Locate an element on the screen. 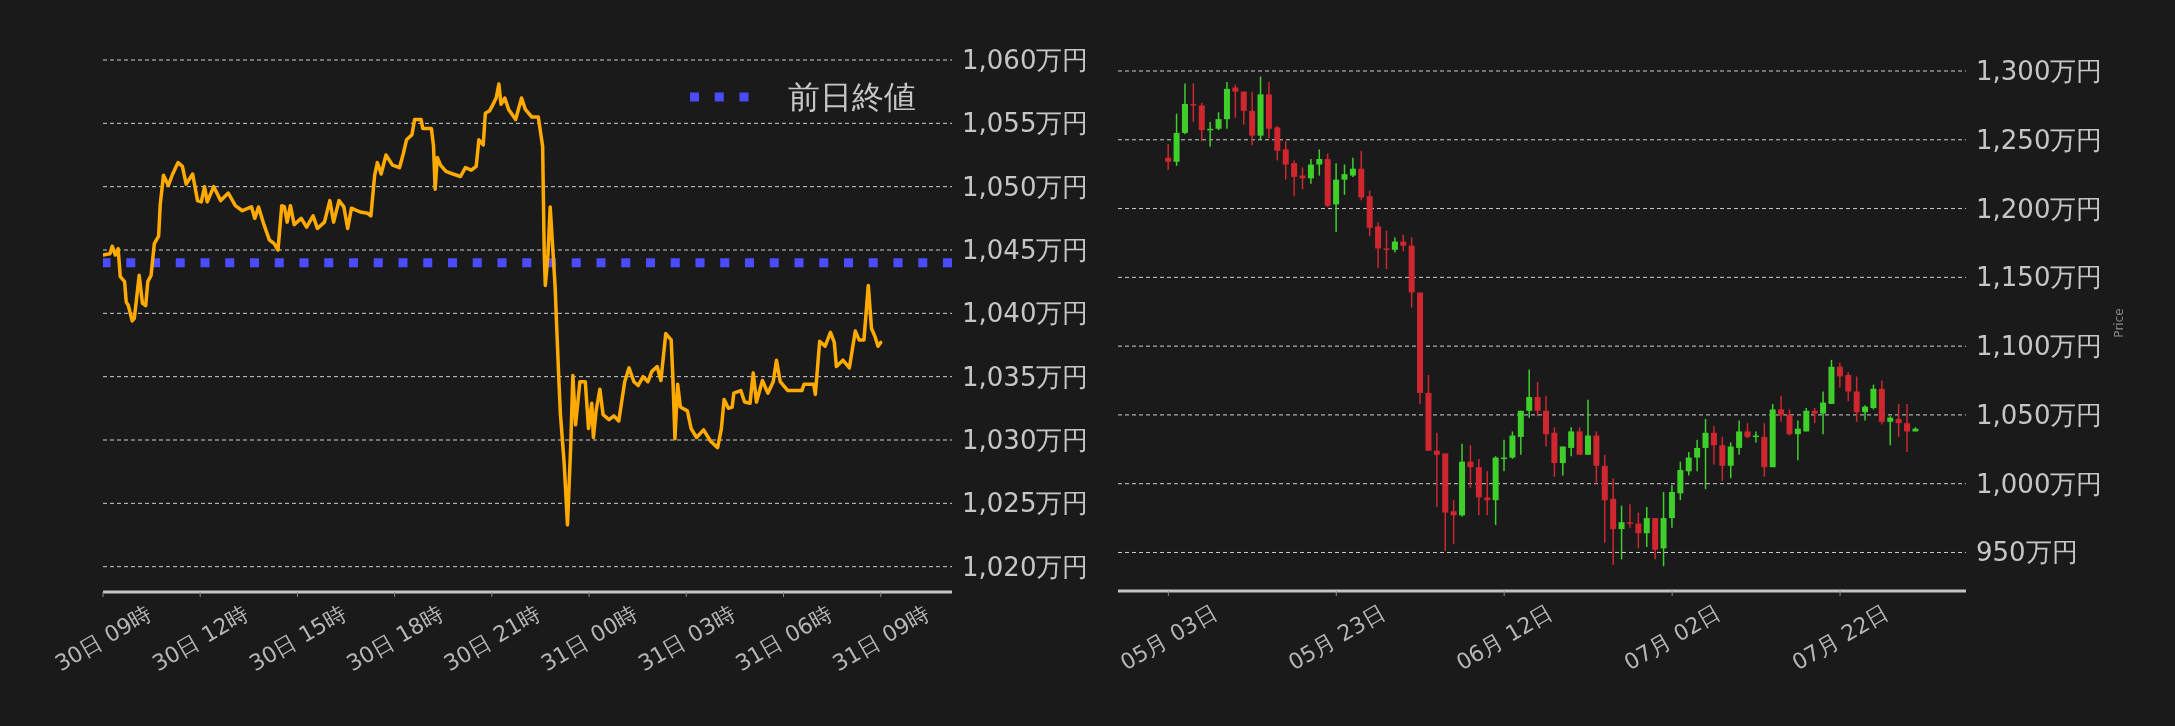 The image size is (2175, 726). y-tick-label: 1,060万円 is located at coordinates (1025, 60).